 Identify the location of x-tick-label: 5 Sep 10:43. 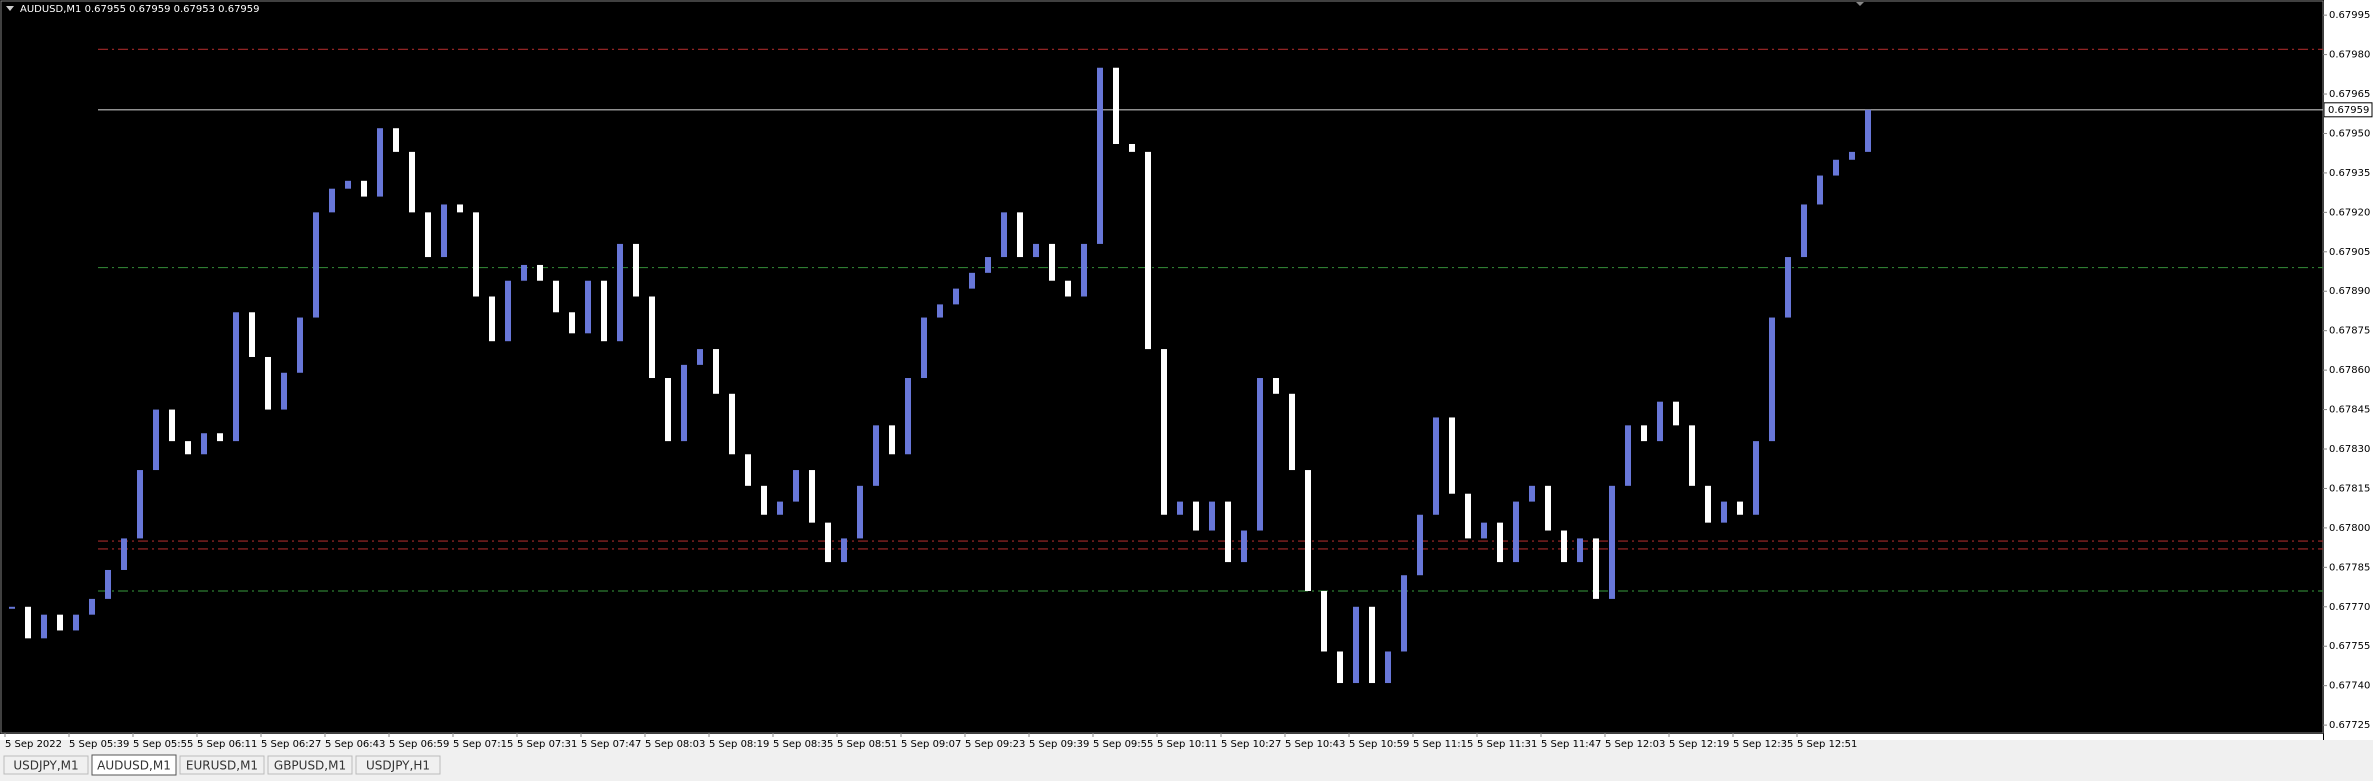
(1315, 744).